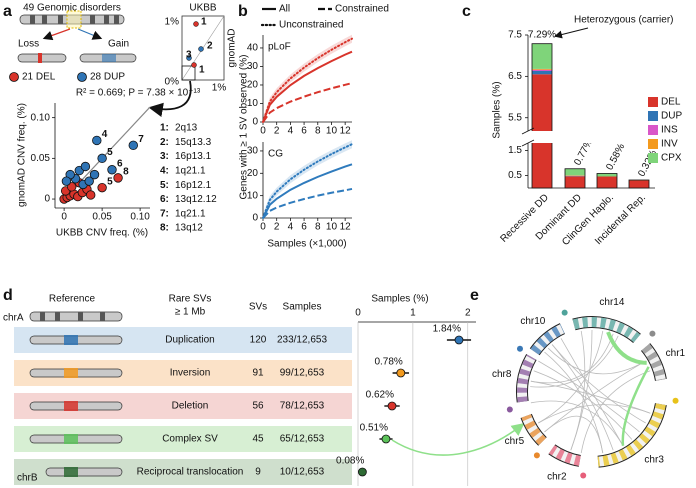 Image resolution: width=696 pixels, height=488 pixels. What do you see at coordinates (189, 228) in the screenshot?
I see `key-locus: 13q12` at bounding box center [189, 228].